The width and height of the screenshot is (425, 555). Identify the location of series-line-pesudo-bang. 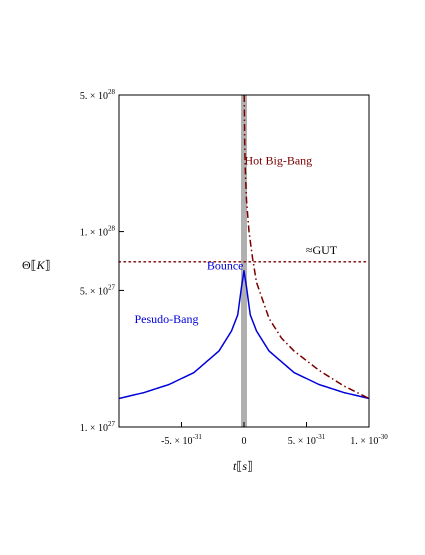
(244, 335).